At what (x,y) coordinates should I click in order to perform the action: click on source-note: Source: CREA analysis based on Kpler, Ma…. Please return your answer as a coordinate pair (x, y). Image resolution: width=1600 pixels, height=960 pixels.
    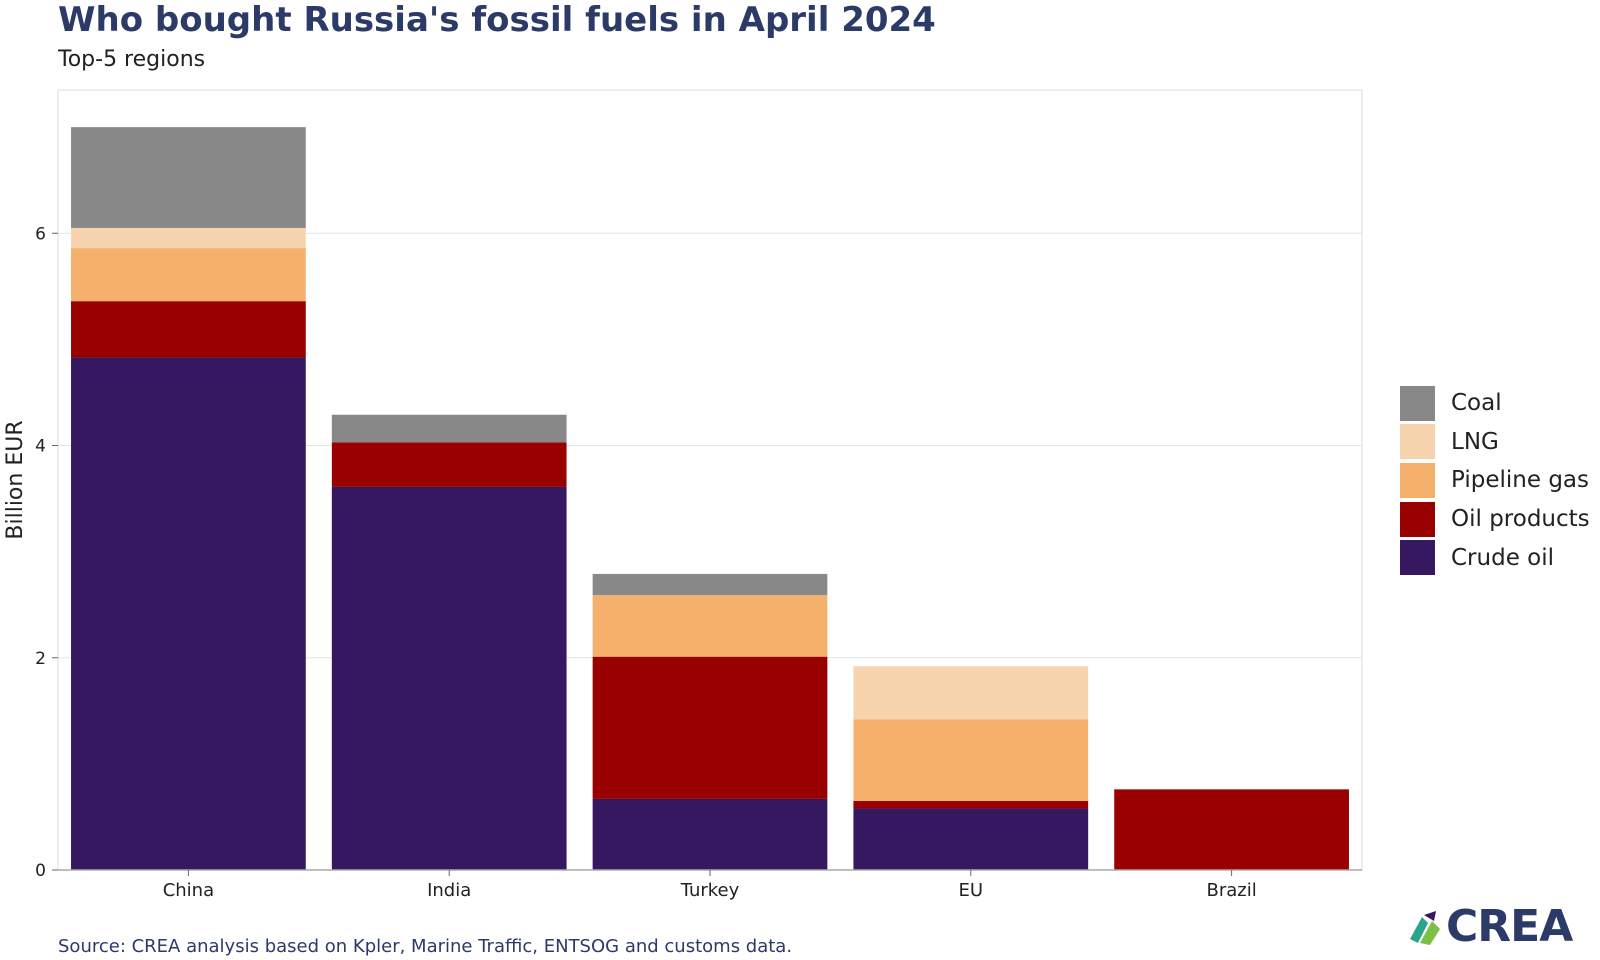
    Looking at the image, I should click on (425, 946).